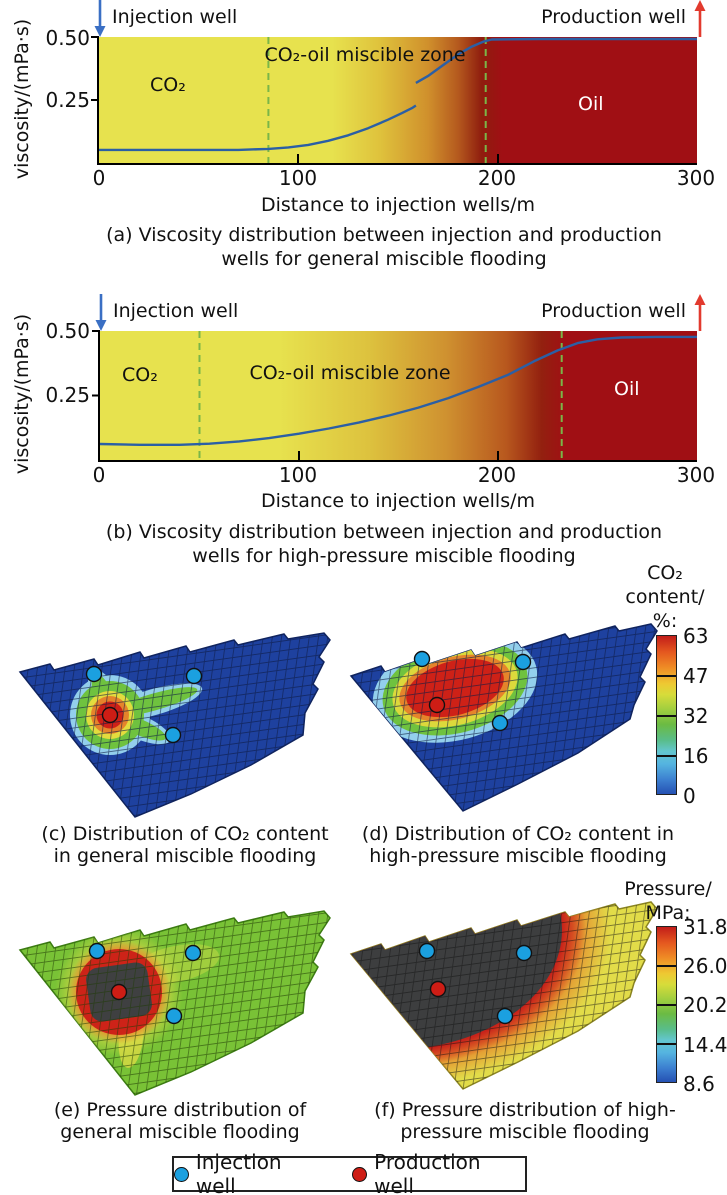 Image resolution: width=727 pixels, height=1195 pixels. I want to click on panel-a-y-axis-label: viscosity/(mPa·s), so click(22, 99).